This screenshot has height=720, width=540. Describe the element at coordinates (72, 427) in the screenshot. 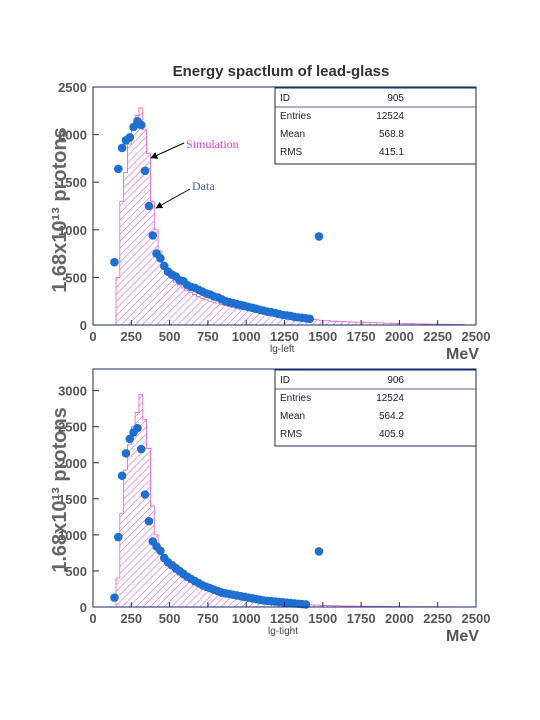

I see `y-tick-label: 2500` at that location.